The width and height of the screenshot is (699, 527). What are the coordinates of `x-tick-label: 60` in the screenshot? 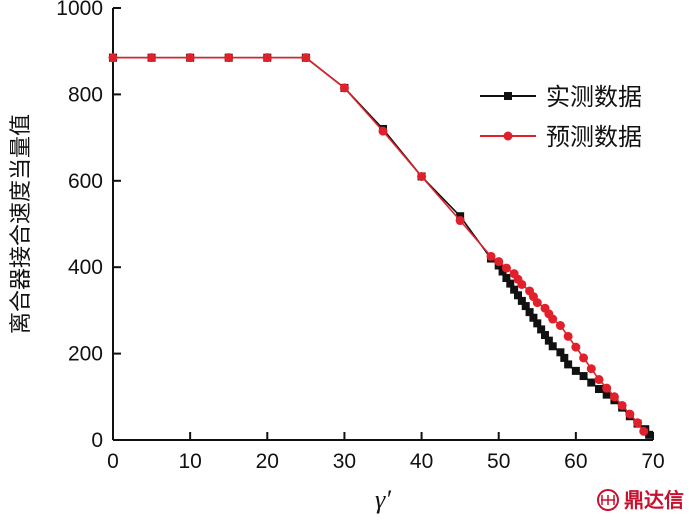 It's located at (575, 461).